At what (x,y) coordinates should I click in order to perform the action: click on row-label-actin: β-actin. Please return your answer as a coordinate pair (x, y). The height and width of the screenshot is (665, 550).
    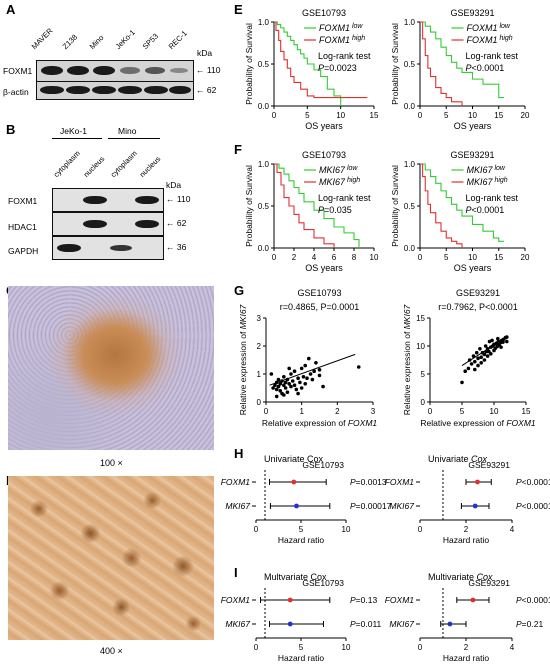
    Looking at the image, I should click on (16, 92).